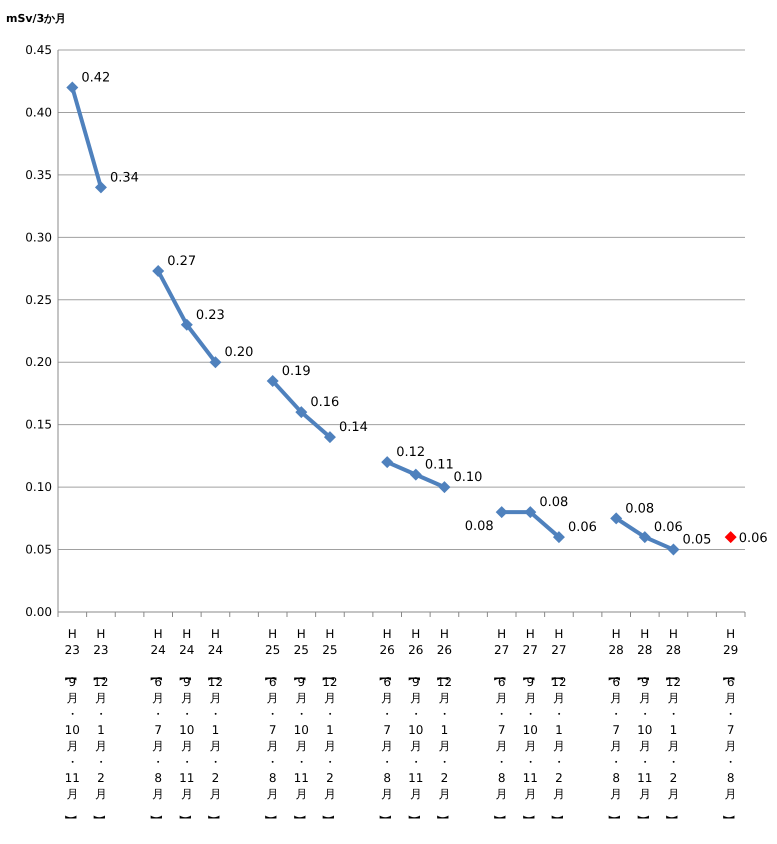 Image resolution: width=777 pixels, height=844 pixels. I want to click on data-label: 0.14, so click(353, 428).